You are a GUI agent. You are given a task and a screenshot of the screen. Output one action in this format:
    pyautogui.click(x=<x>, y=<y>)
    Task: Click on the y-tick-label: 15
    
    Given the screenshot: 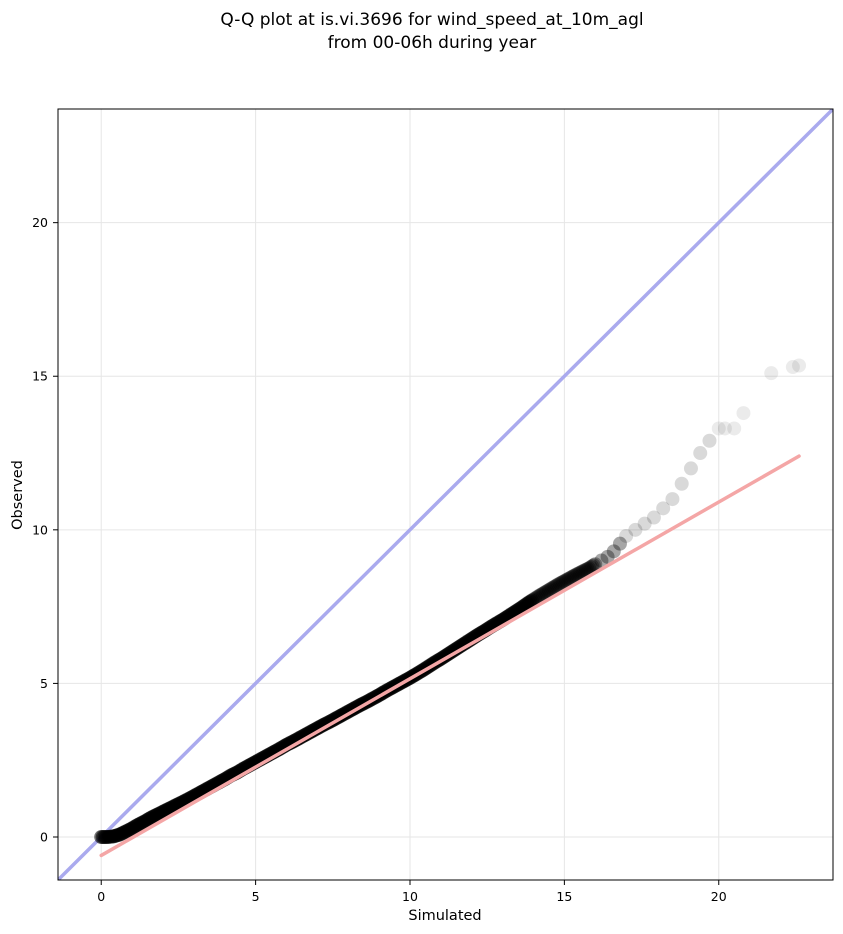 What is the action you would take?
    pyautogui.click(x=40, y=376)
    